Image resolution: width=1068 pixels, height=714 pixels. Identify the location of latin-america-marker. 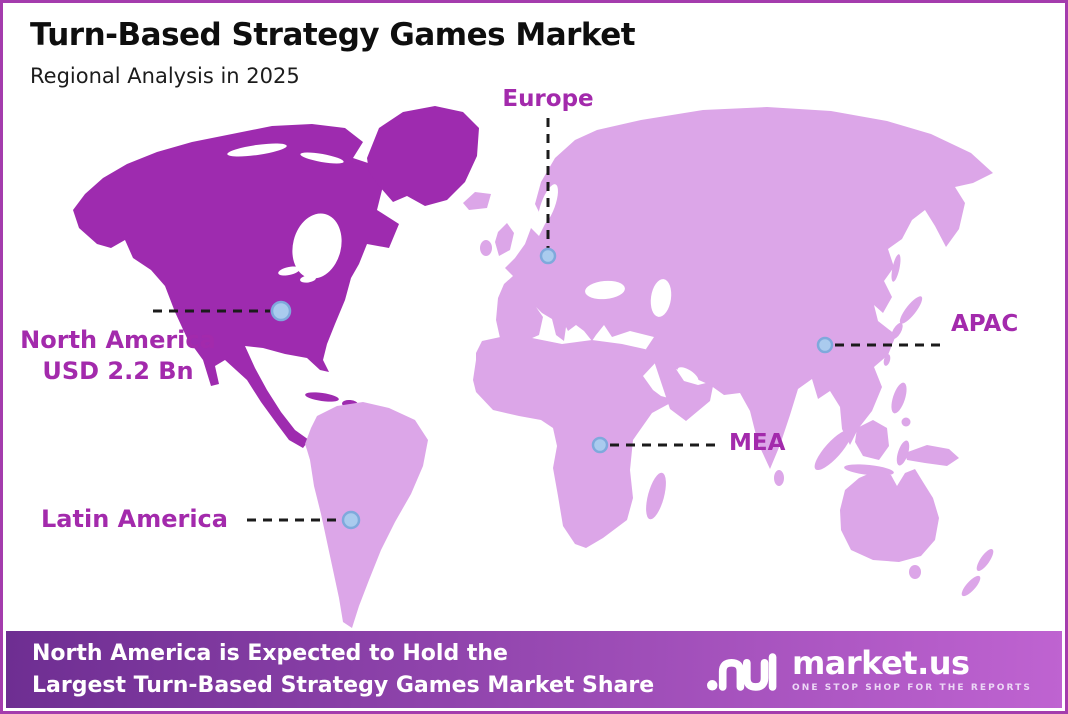
(351, 520).